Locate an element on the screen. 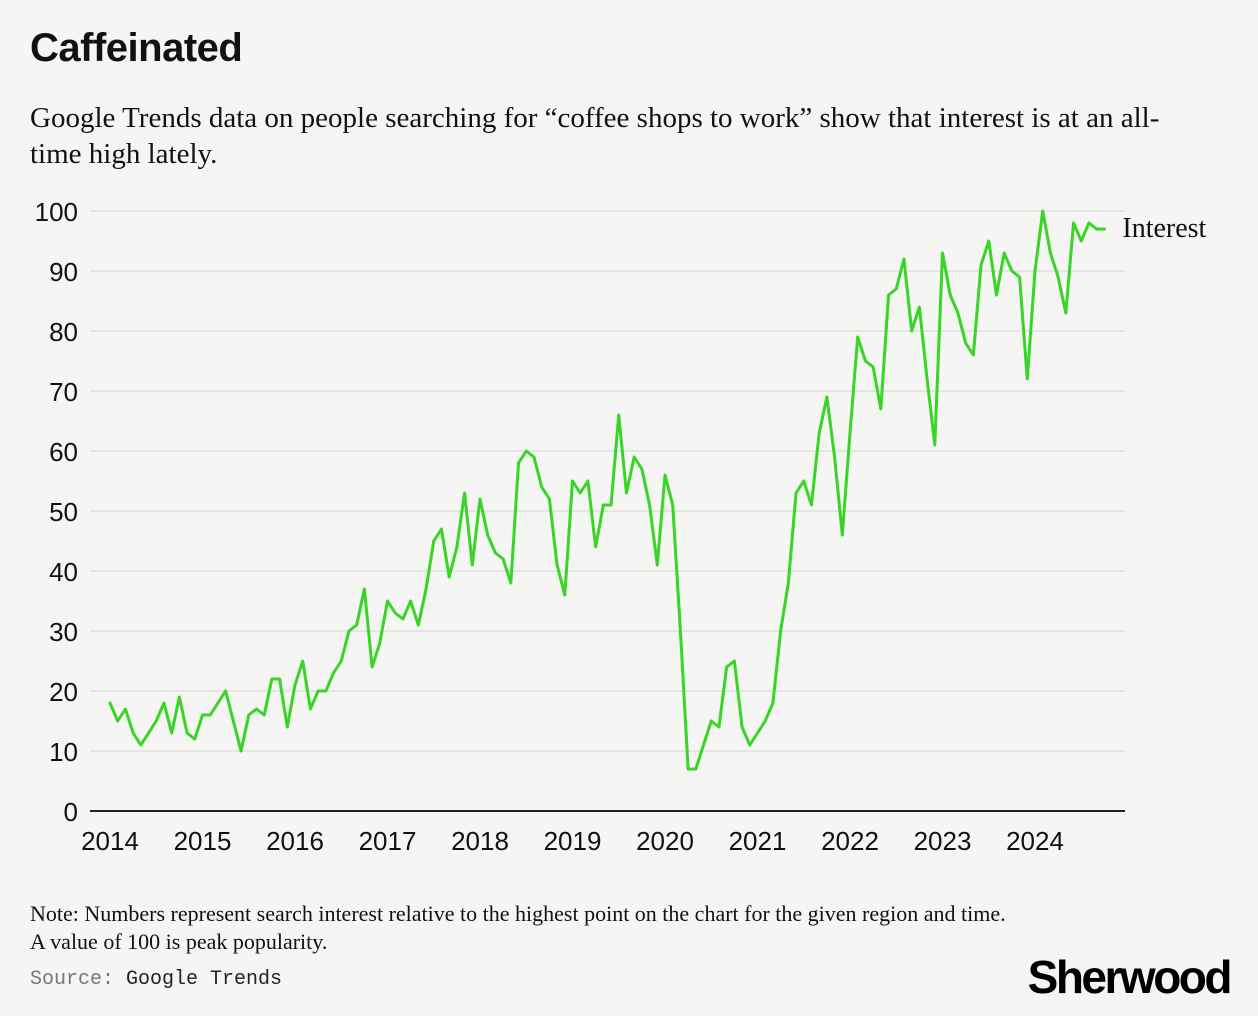 Image resolution: width=1258 pixels, height=1016 pixels. x-tick-label: 2015 is located at coordinates (203, 841).